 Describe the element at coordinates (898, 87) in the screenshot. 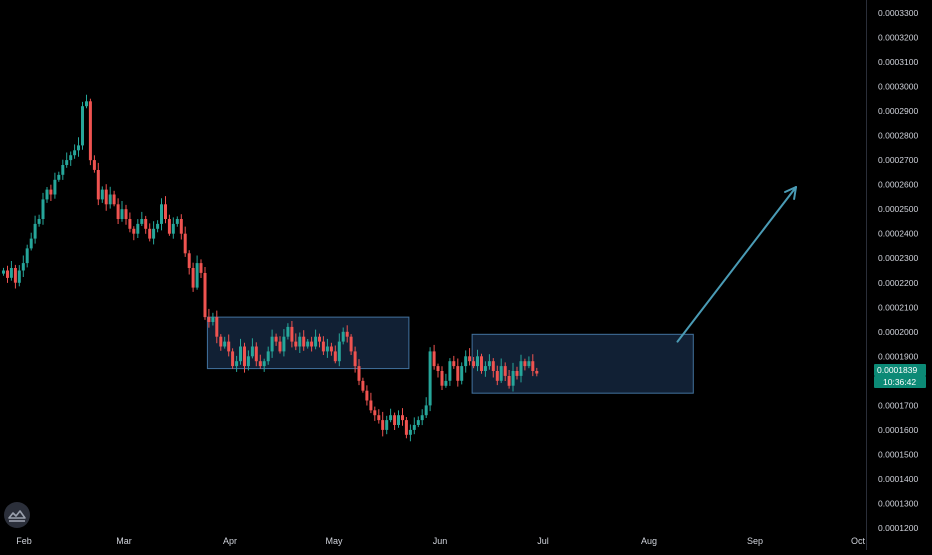

I see `price-tick-label: 0.0003000` at that location.